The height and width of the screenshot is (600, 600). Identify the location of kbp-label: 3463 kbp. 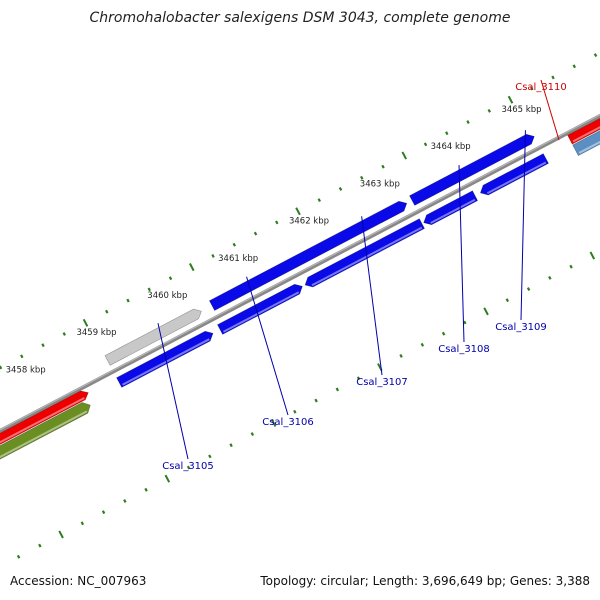
(380, 184).